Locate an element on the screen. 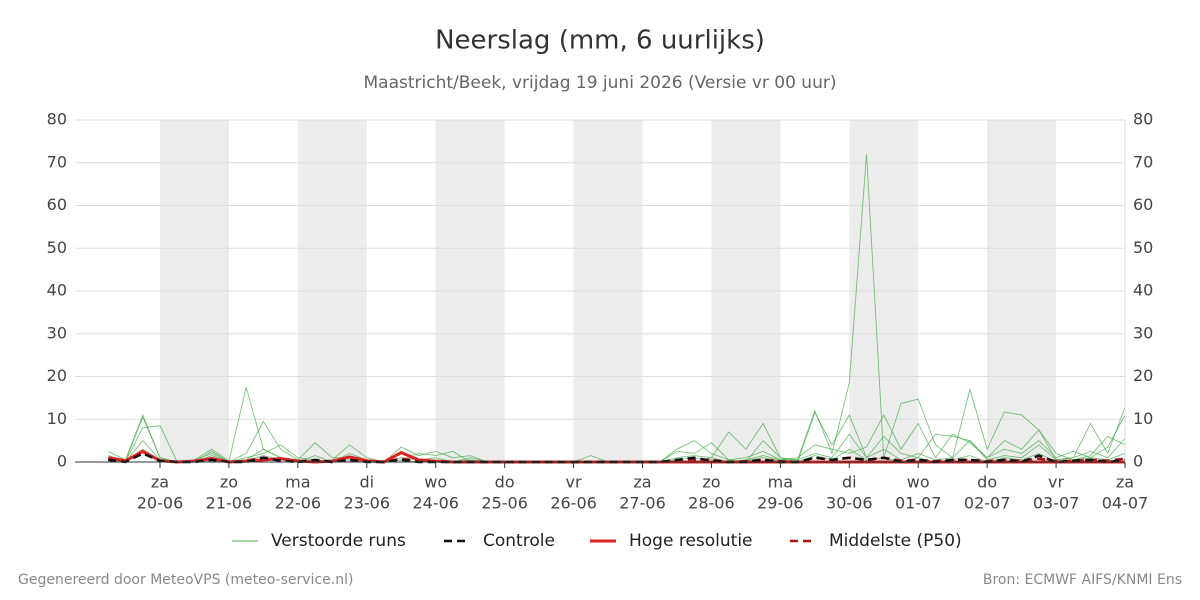 The height and width of the screenshot is (600, 1200). x-tick-date: 27-06 is located at coordinates (642, 503).